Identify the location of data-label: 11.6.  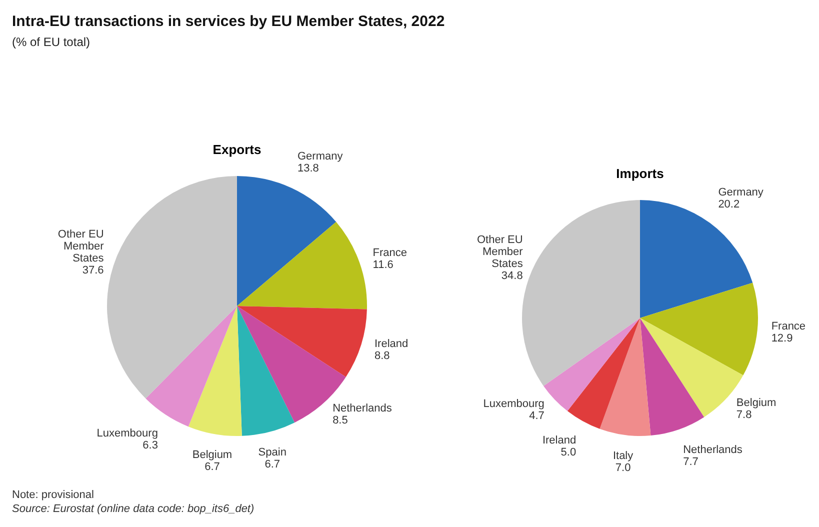
(383, 265).